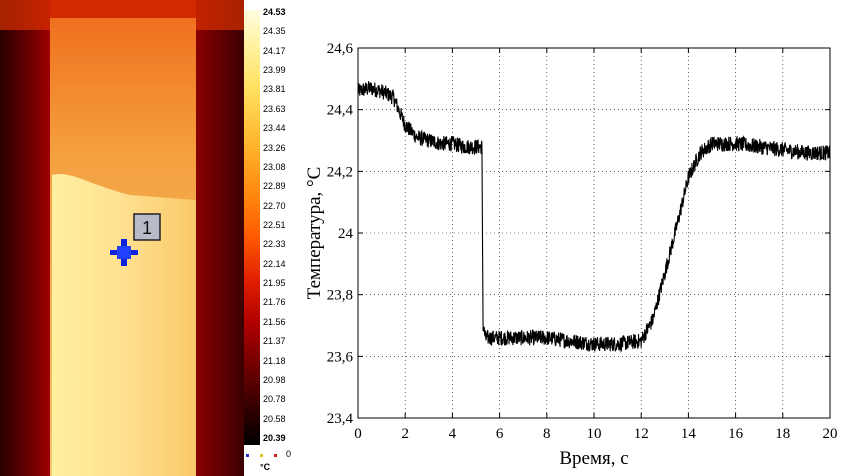 The width and height of the screenshot is (841, 476). What do you see at coordinates (274, 128) in the screenshot?
I see `color-scale-label: 23.44` at bounding box center [274, 128].